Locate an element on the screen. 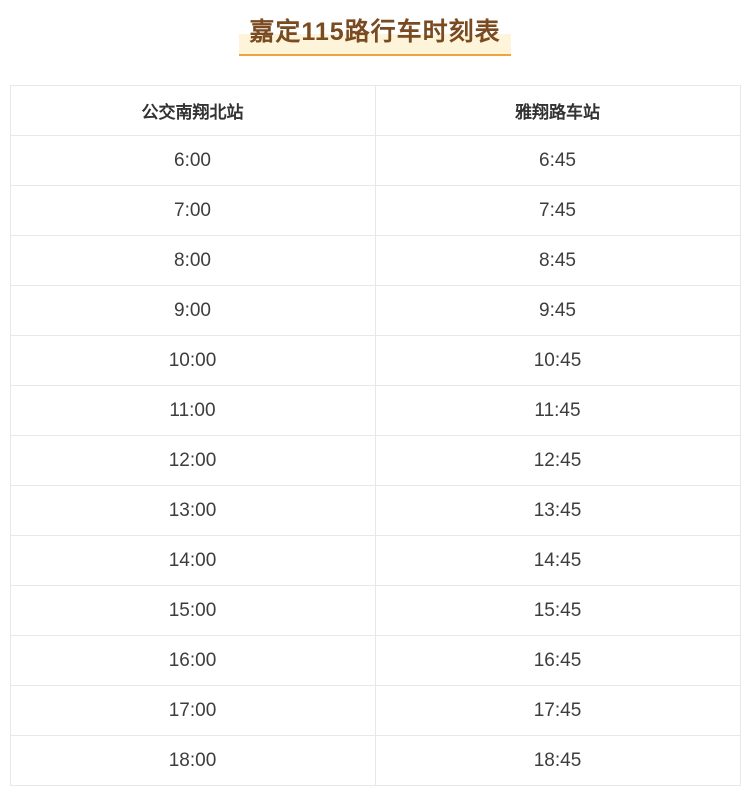  column-header-arrival-station: 雅翔路车站 is located at coordinates (557, 110).